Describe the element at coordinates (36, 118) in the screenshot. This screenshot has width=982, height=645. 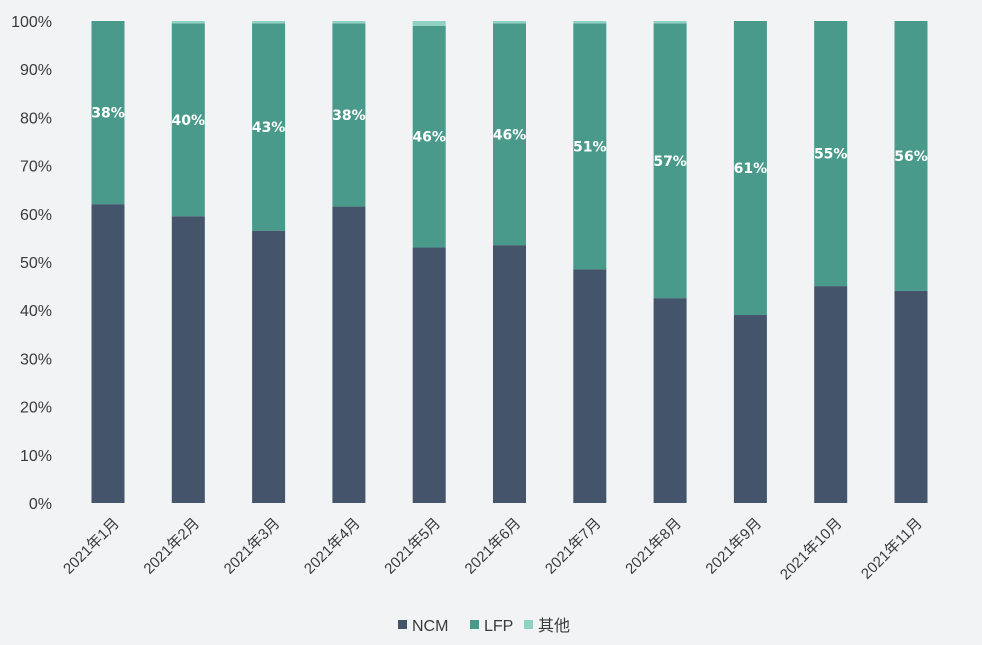
I see `y-tick-label: 80%` at that location.